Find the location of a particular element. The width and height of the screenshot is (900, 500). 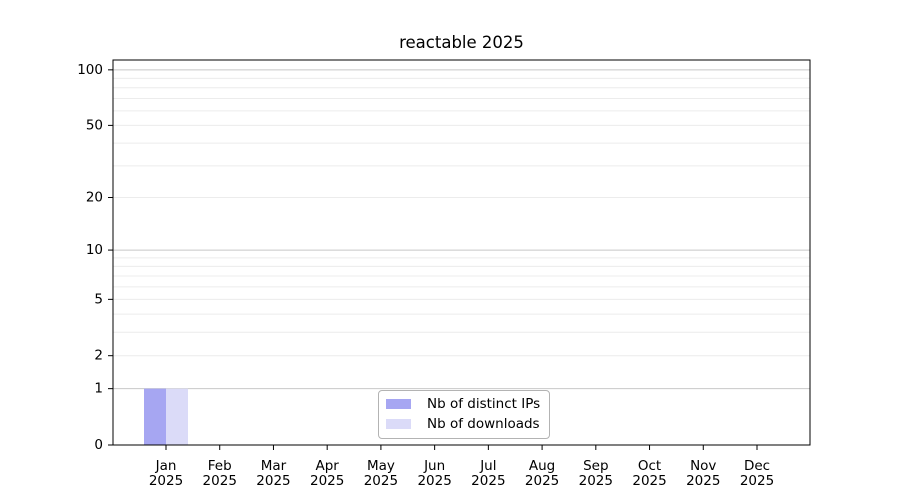

x-tick-label-month: Jun is located at coordinates (434, 466).